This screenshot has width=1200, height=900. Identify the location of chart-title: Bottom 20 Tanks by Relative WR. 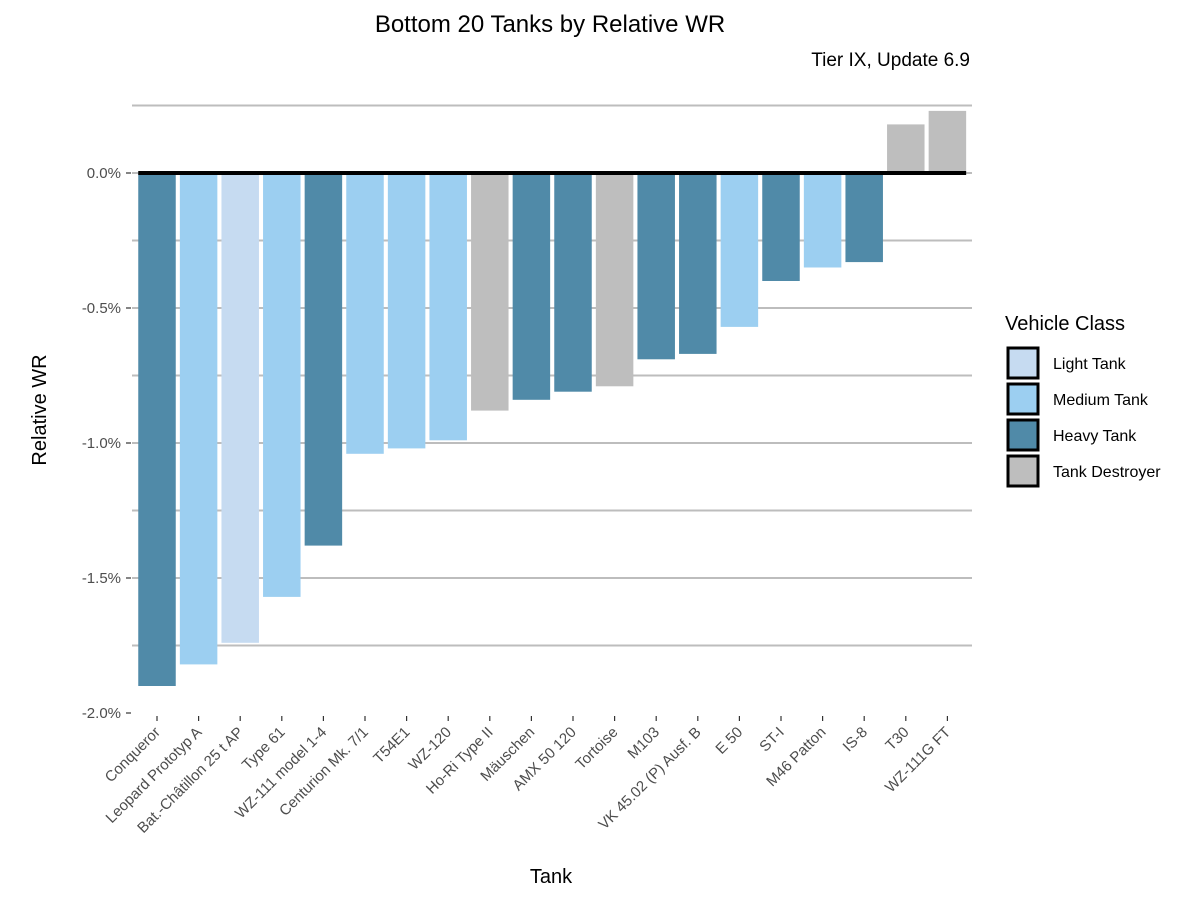
(550, 24).